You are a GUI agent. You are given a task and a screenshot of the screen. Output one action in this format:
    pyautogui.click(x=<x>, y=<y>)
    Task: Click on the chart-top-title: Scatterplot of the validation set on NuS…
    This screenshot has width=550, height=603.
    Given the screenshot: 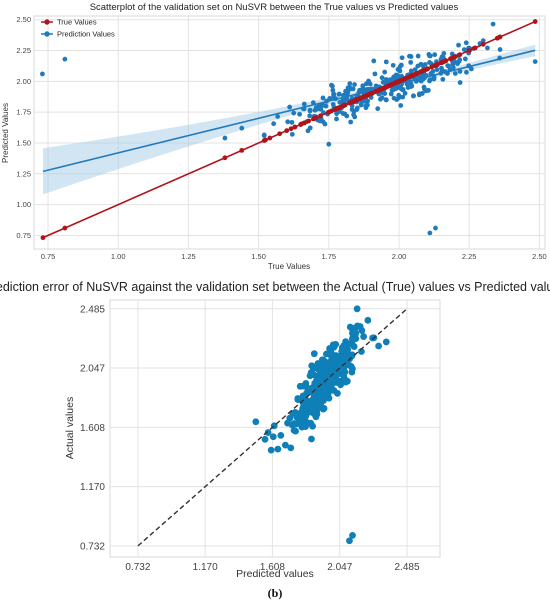 What is the action you would take?
    pyautogui.click(x=274, y=7)
    